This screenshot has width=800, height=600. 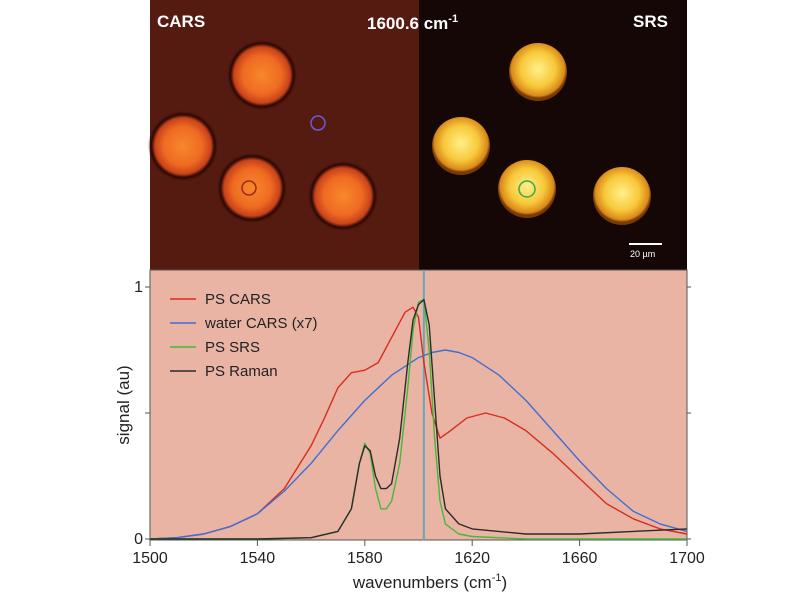 I want to click on legend-label: PS Raman, so click(x=241, y=371).